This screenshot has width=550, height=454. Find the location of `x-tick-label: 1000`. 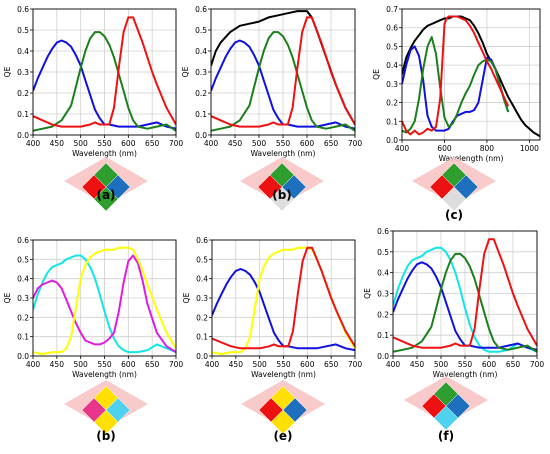

x-tick-label: 1000 is located at coordinates (529, 148).